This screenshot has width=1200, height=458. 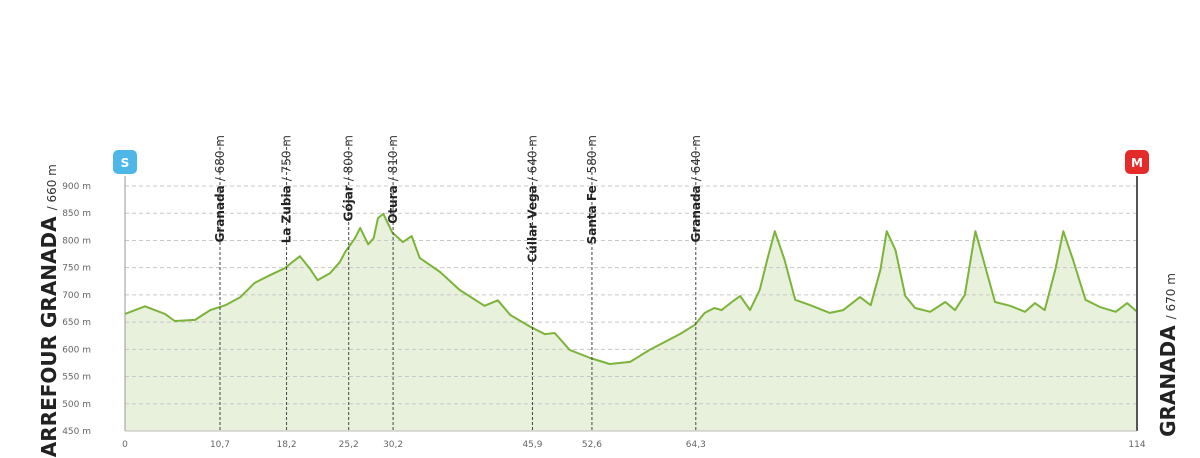 What do you see at coordinates (532, 223) in the screenshot?
I see `waypoint-name: Cúllar Vega` at bounding box center [532, 223].